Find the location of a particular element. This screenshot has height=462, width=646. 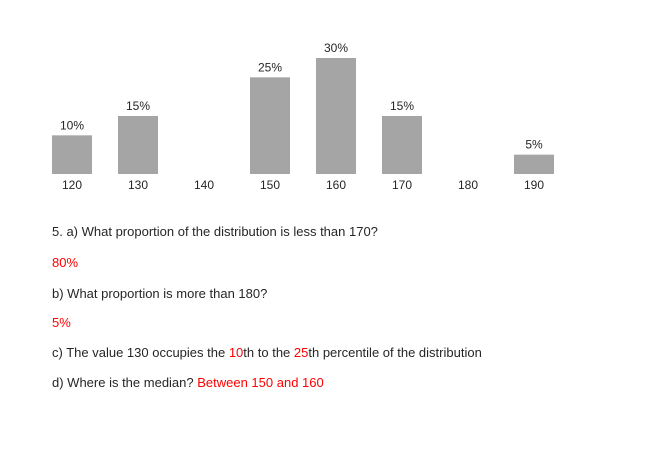

percentile-start-value: 10 is located at coordinates (236, 352).